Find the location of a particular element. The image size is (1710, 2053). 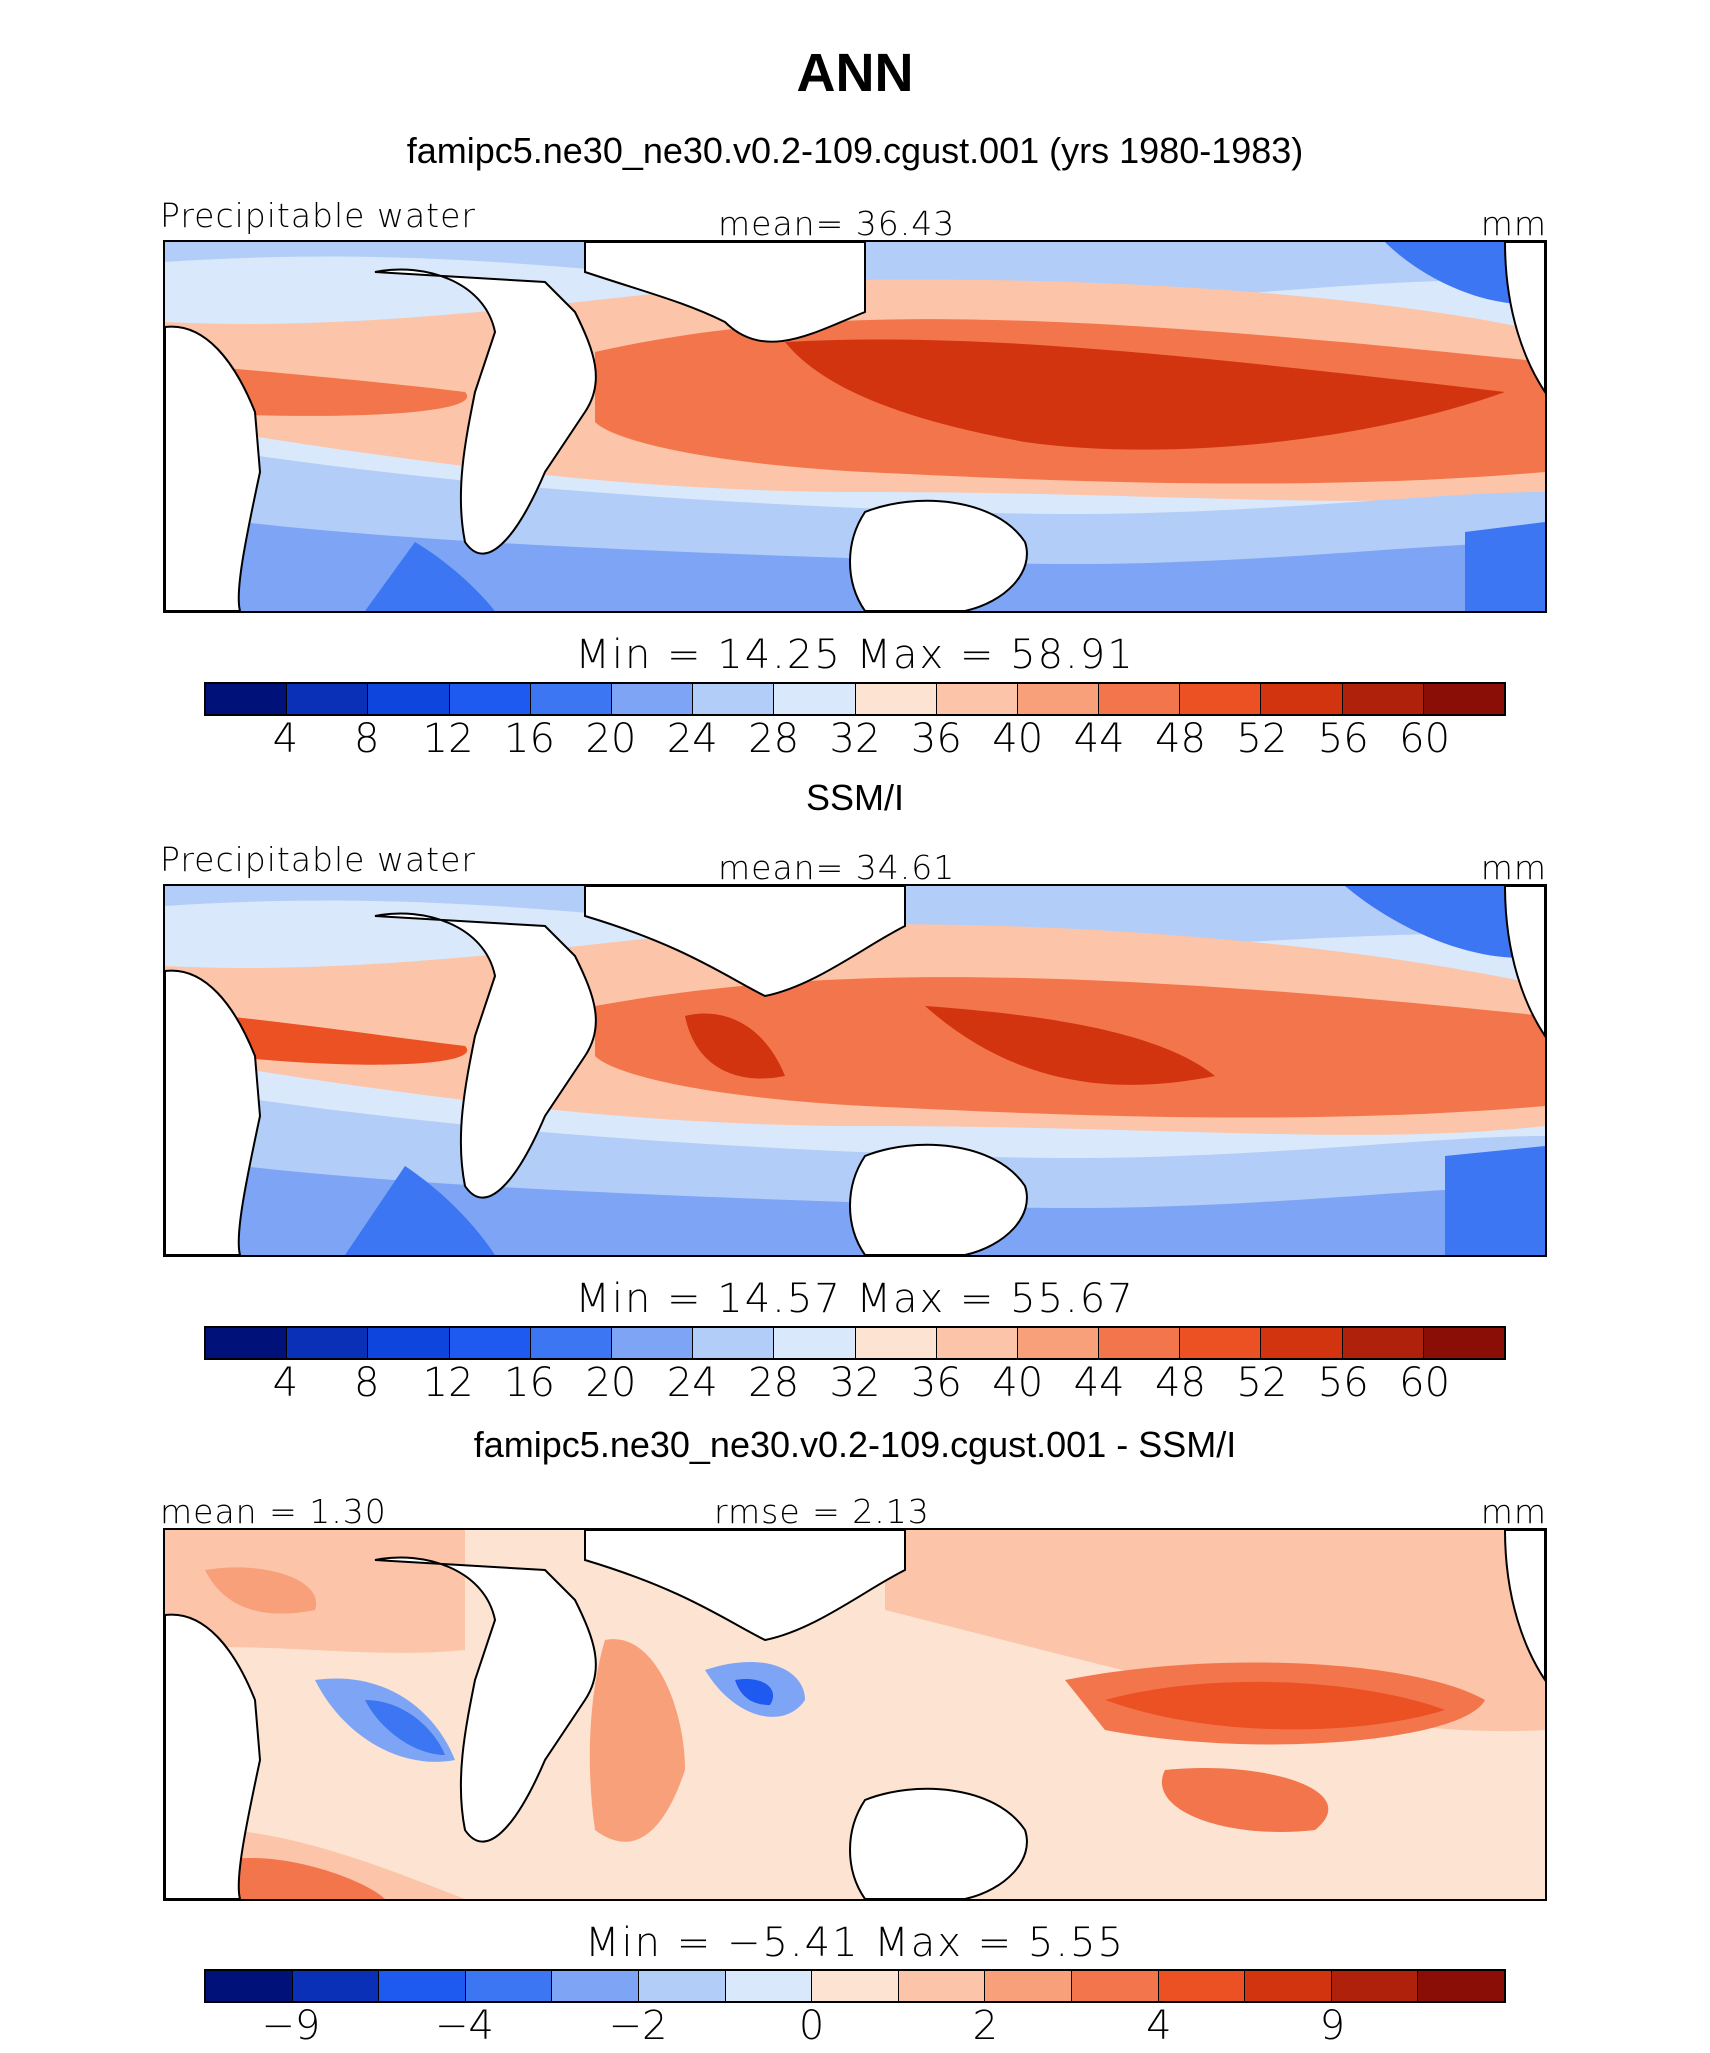

colorbar-tick-label: −9 is located at coordinates (291, 2026).